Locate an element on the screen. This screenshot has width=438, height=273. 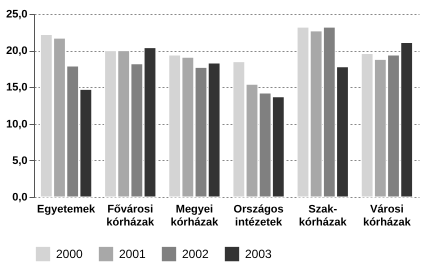
x-tick-label: Megyei kórházak is located at coordinates (195, 216).